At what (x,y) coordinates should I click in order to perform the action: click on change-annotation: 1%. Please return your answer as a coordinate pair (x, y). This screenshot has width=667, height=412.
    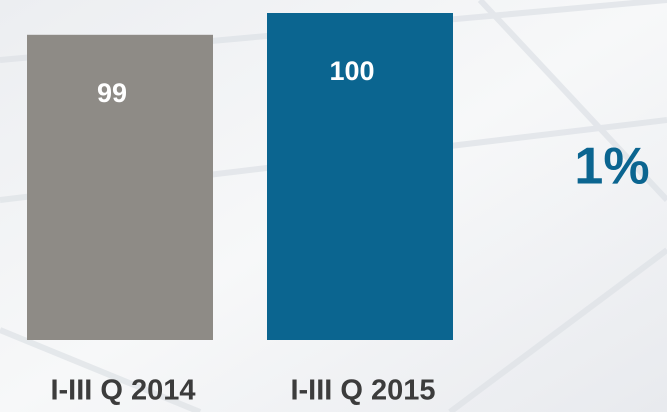
    Looking at the image, I should click on (611, 167).